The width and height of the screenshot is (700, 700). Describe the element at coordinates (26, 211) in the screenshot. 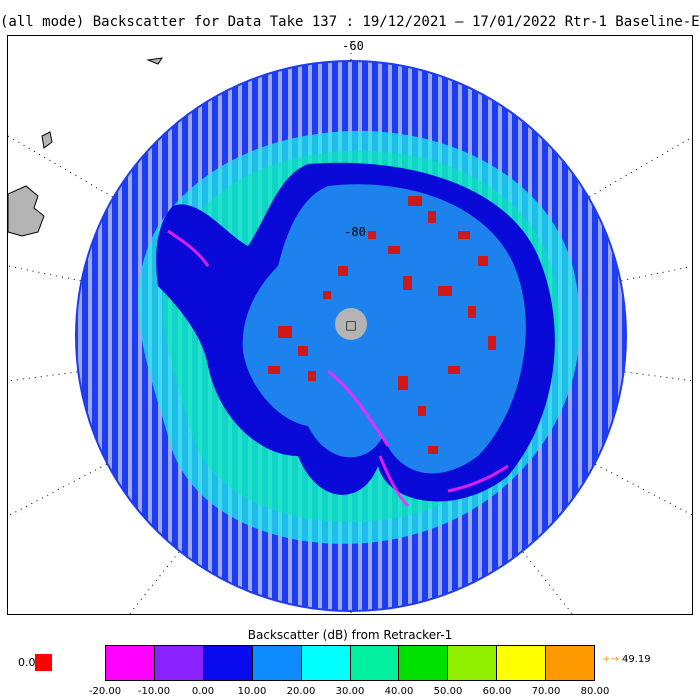

I see `land-south-america` at that location.